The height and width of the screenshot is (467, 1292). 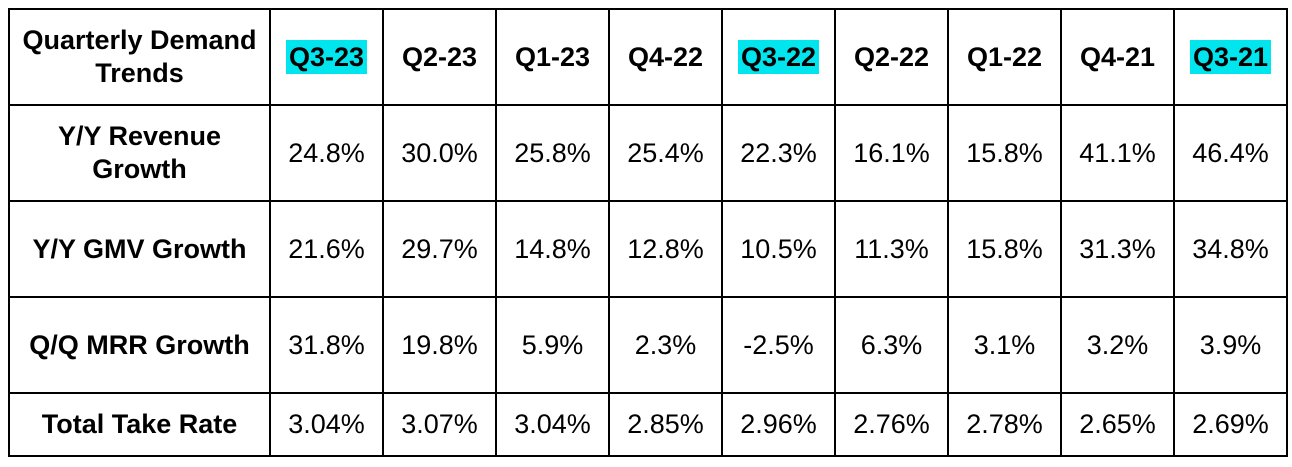 I want to click on column-header: Q2-22, so click(x=891, y=57).